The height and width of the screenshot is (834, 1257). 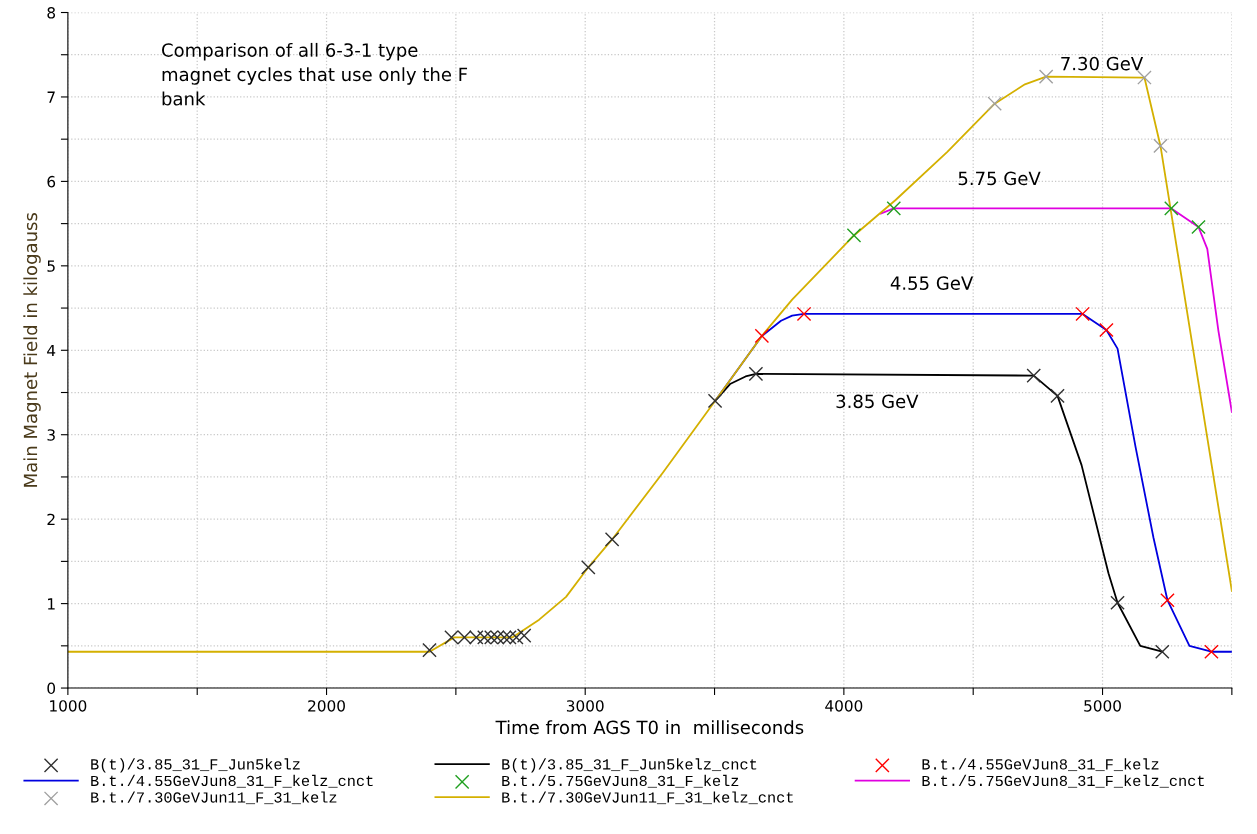 What do you see at coordinates (939, 513) in the screenshot?
I see `line-series` at bounding box center [939, 513].